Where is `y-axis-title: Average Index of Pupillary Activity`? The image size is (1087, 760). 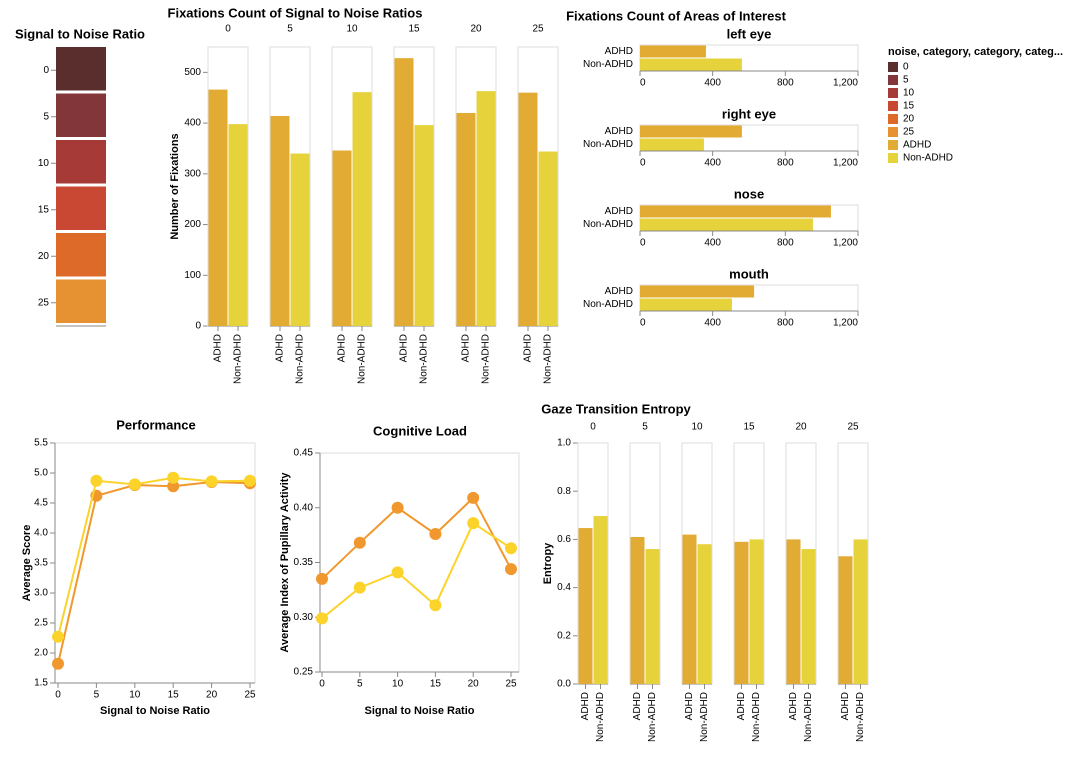
y-axis-title: Average Index of Pupillary Activity is located at coordinates (285, 562).